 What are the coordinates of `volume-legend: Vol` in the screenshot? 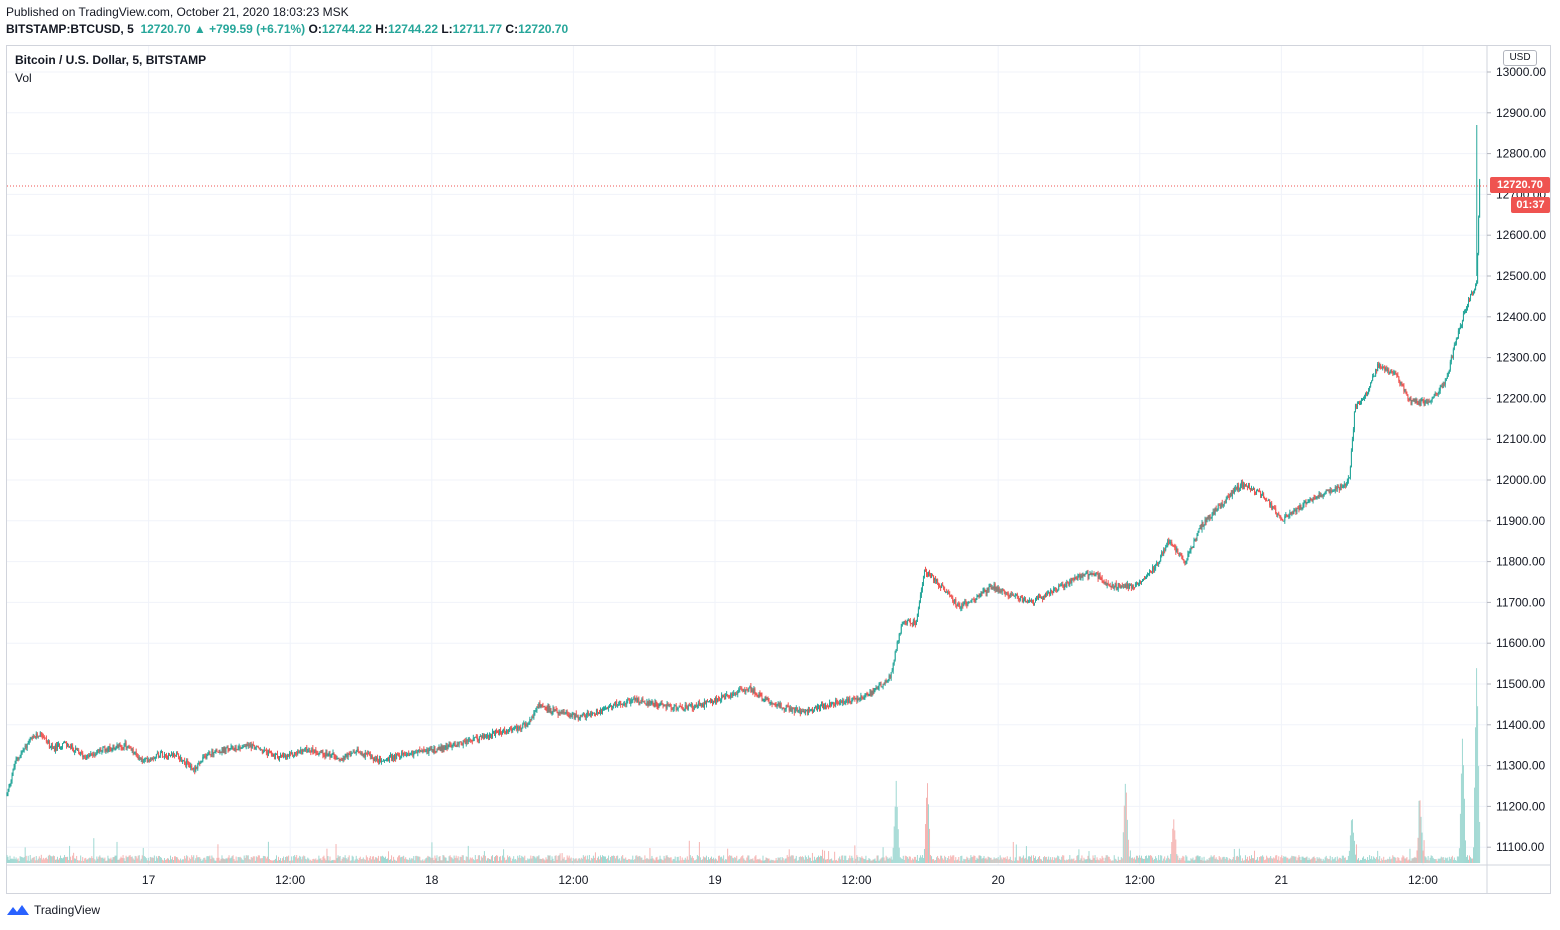 It's located at (23, 78).